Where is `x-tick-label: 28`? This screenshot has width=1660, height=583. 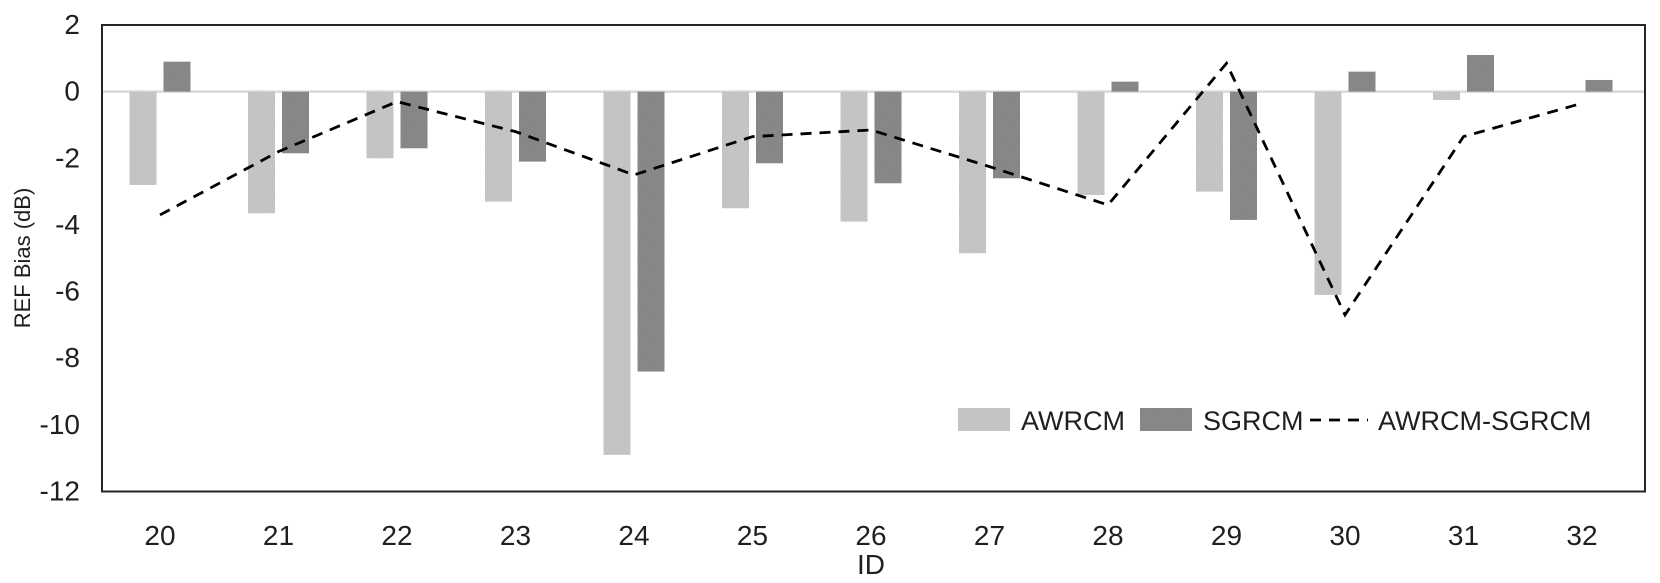 x-tick-label: 28 is located at coordinates (1107, 535).